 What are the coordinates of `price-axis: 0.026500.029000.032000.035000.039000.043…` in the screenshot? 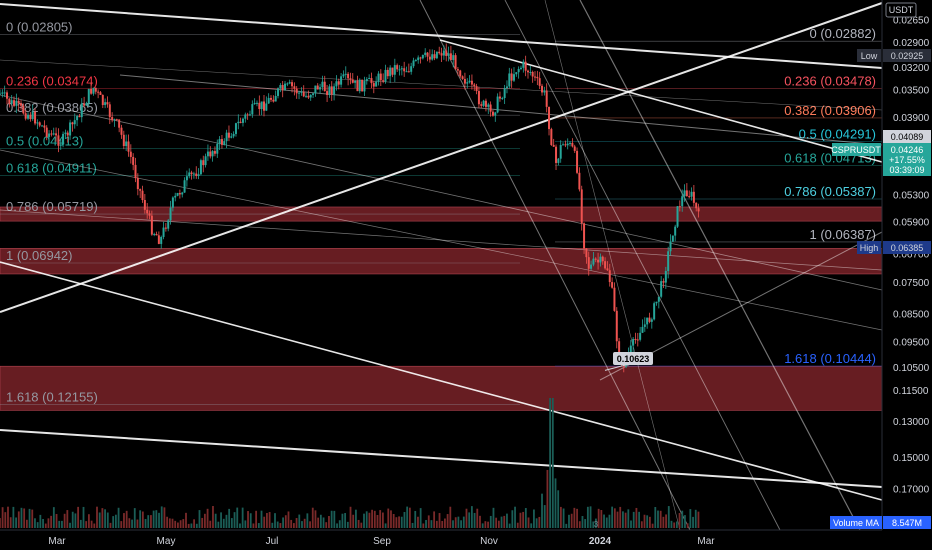 It's located at (906, 275).